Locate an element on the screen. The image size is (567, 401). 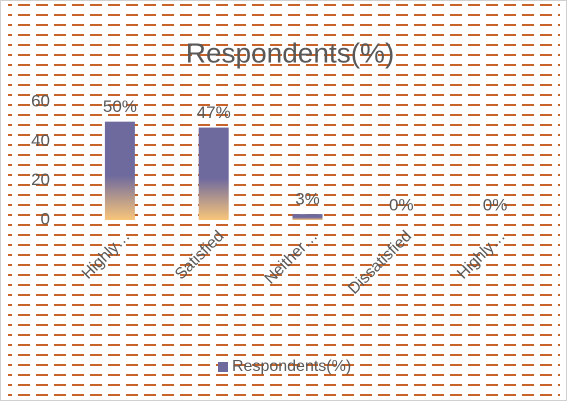
value-label: 3% is located at coordinates (307, 199).